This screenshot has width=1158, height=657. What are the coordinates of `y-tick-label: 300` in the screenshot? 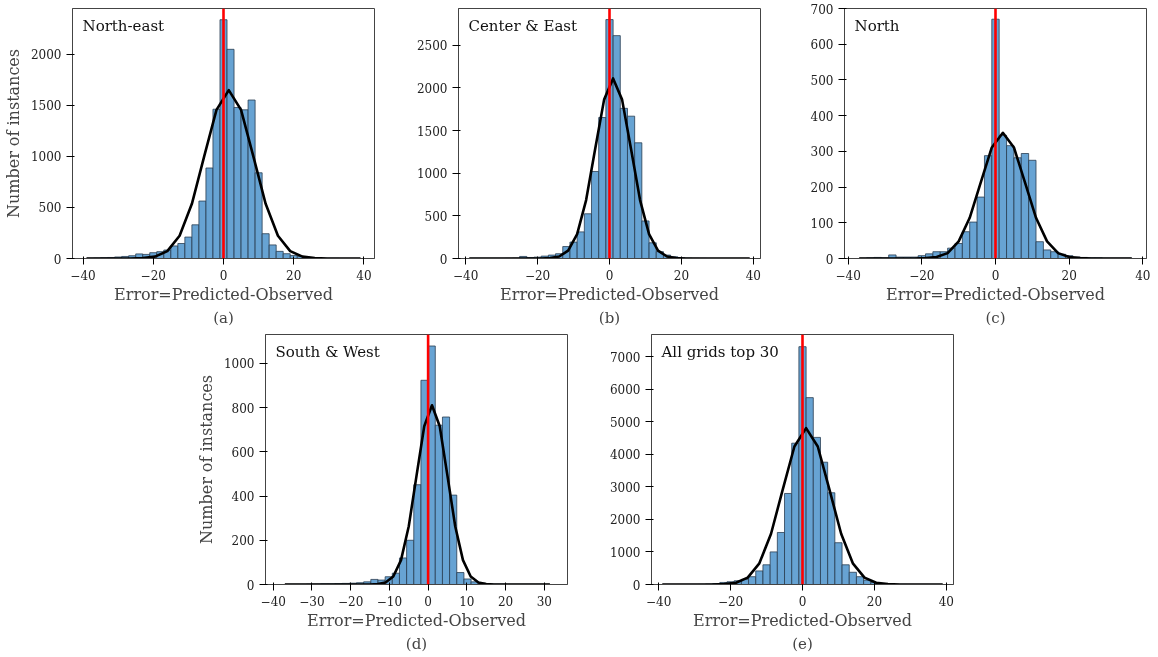 It's located at (822, 152).